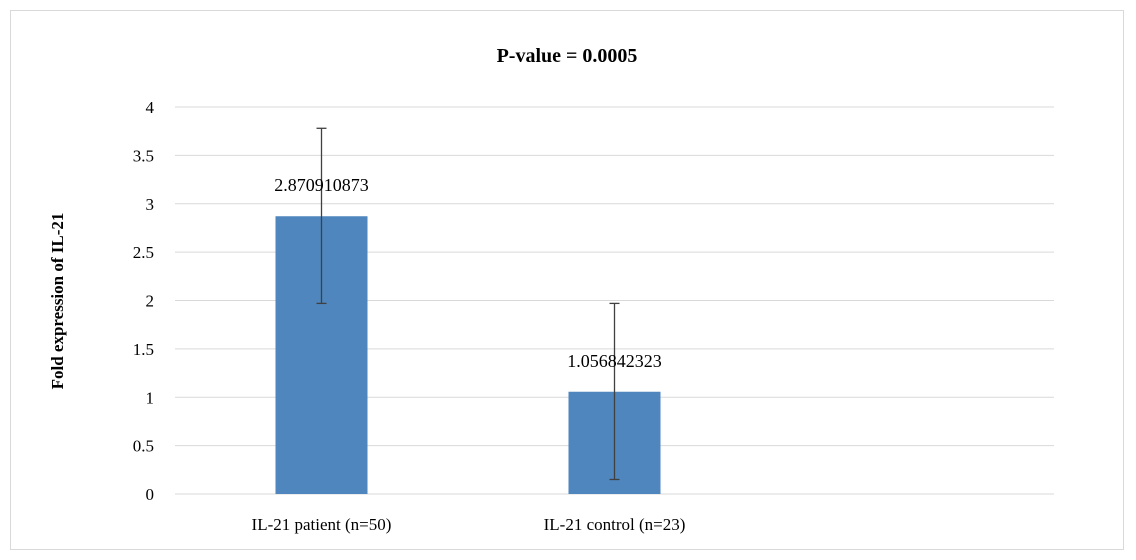 The width and height of the screenshot is (1136, 560). Describe the element at coordinates (143, 446) in the screenshot. I see `y-tick-label: 0.5` at that location.